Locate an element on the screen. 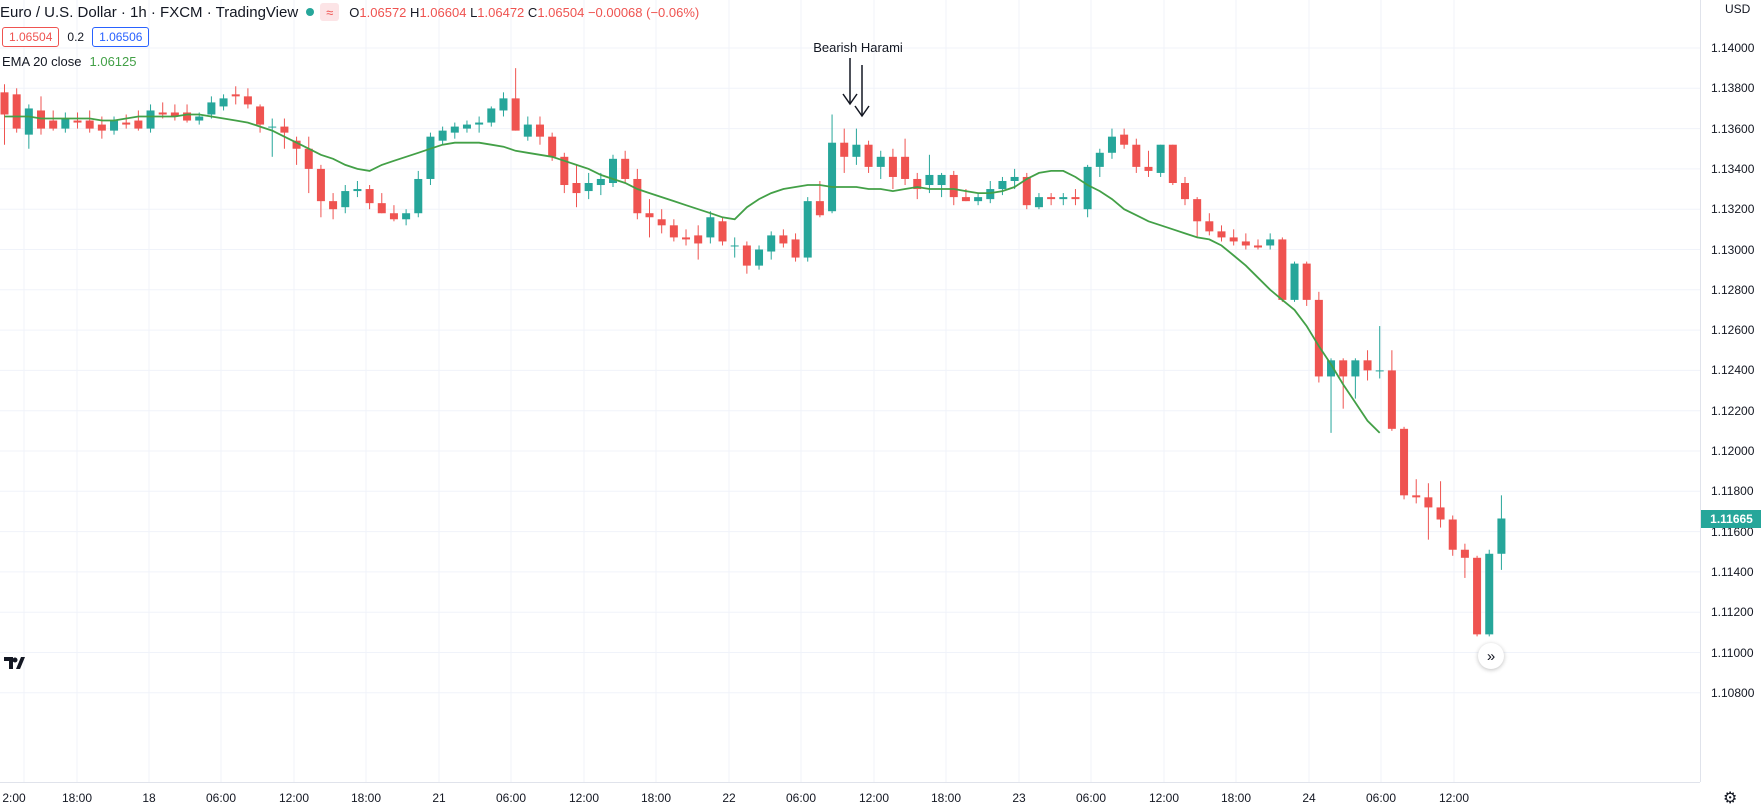 This screenshot has height=812, width=1761. price-tick-label: 1.11200 is located at coordinates (1732, 612).